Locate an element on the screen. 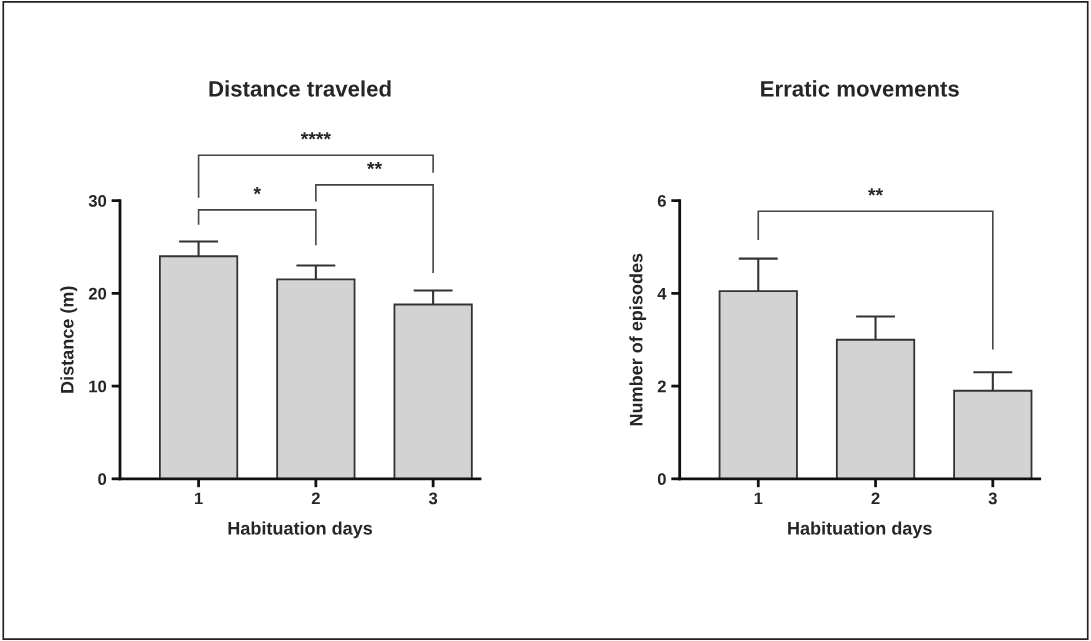  y-tick-label: 30 is located at coordinates (97, 201).